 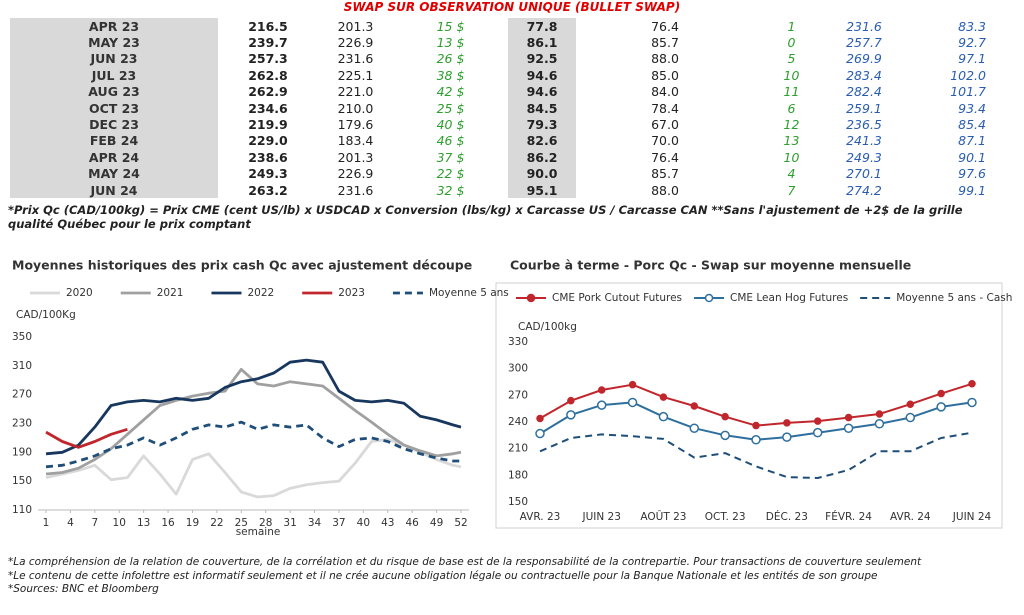 I want to click on table-cell: 88.0, so click(x=665, y=190).